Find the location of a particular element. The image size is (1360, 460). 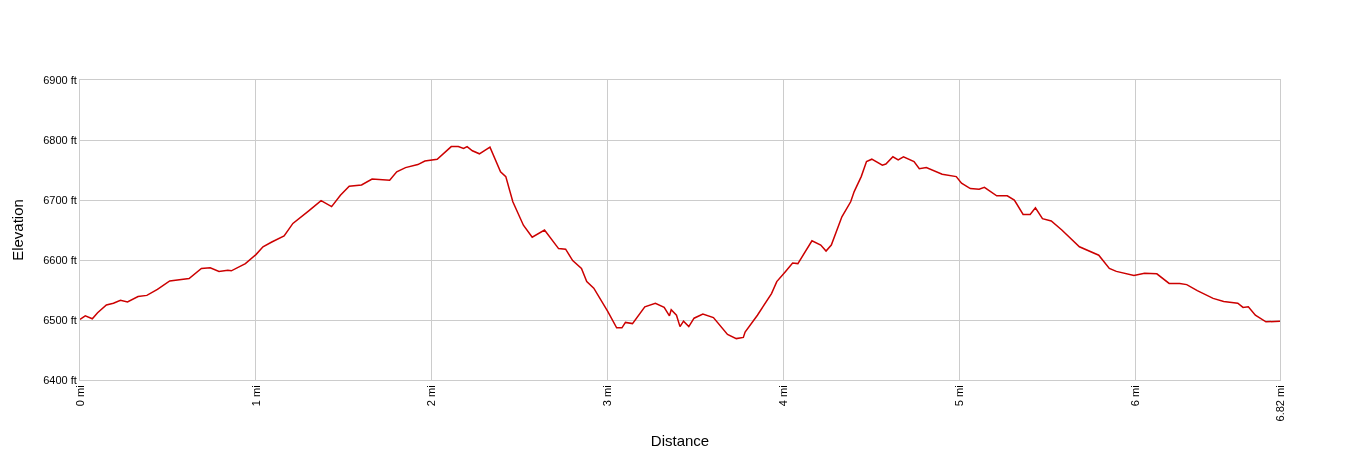

x-tick-label: 5 mi is located at coordinates (959, 396).